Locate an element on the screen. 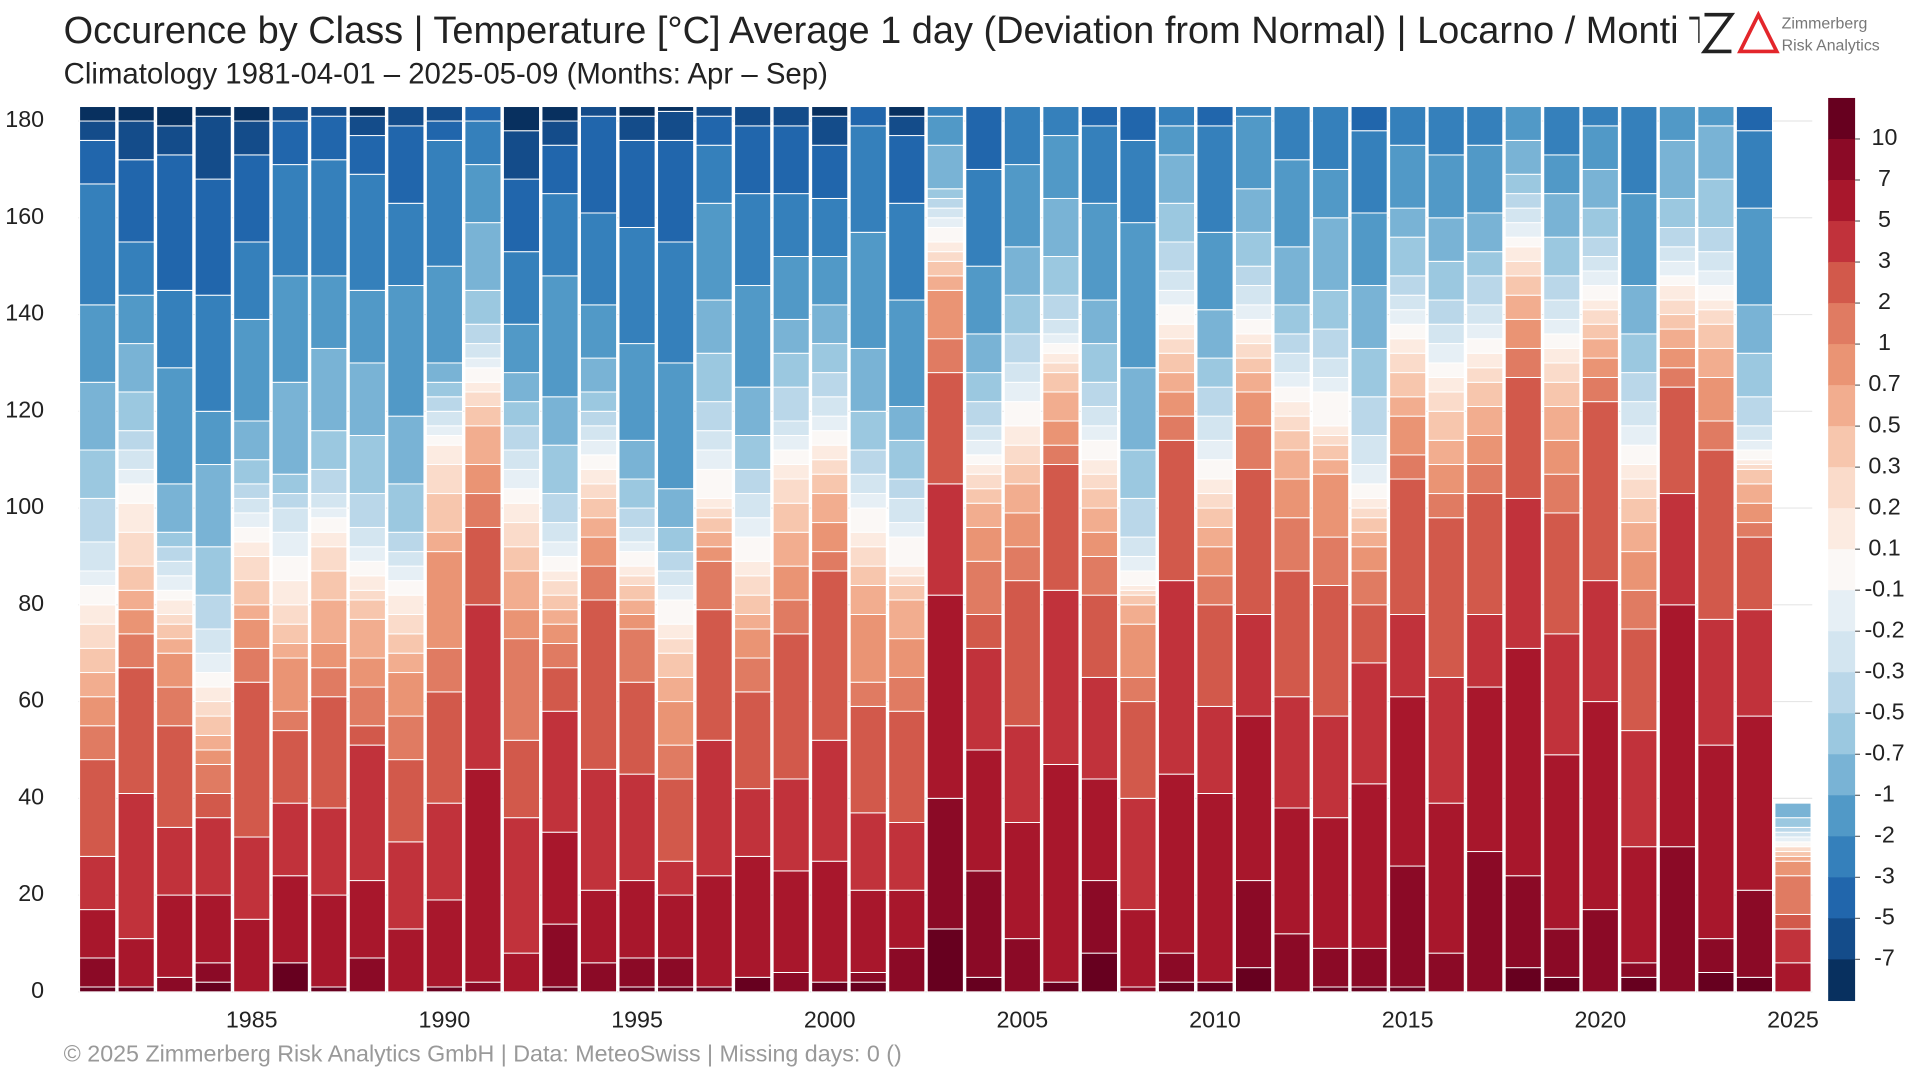 The width and height of the screenshot is (1920, 1080). x-tick-label: 2000 is located at coordinates (830, 1019).